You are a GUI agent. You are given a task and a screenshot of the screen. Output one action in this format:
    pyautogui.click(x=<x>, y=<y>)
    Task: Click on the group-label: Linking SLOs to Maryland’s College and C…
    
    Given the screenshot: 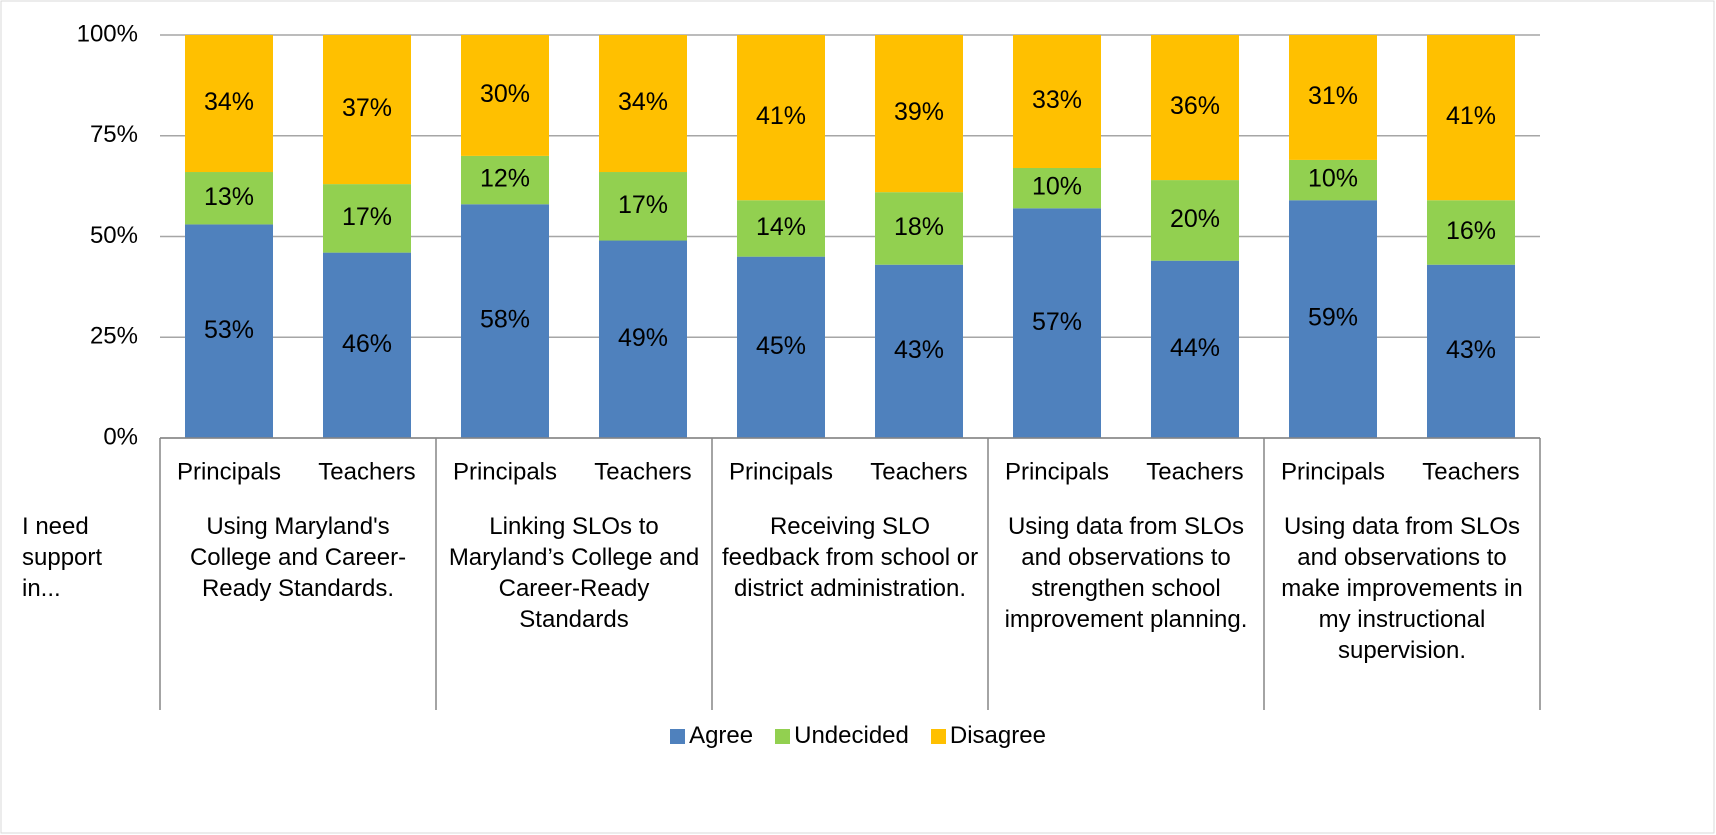 What is the action you would take?
    pyautogui.click(x=574, y=573)
    